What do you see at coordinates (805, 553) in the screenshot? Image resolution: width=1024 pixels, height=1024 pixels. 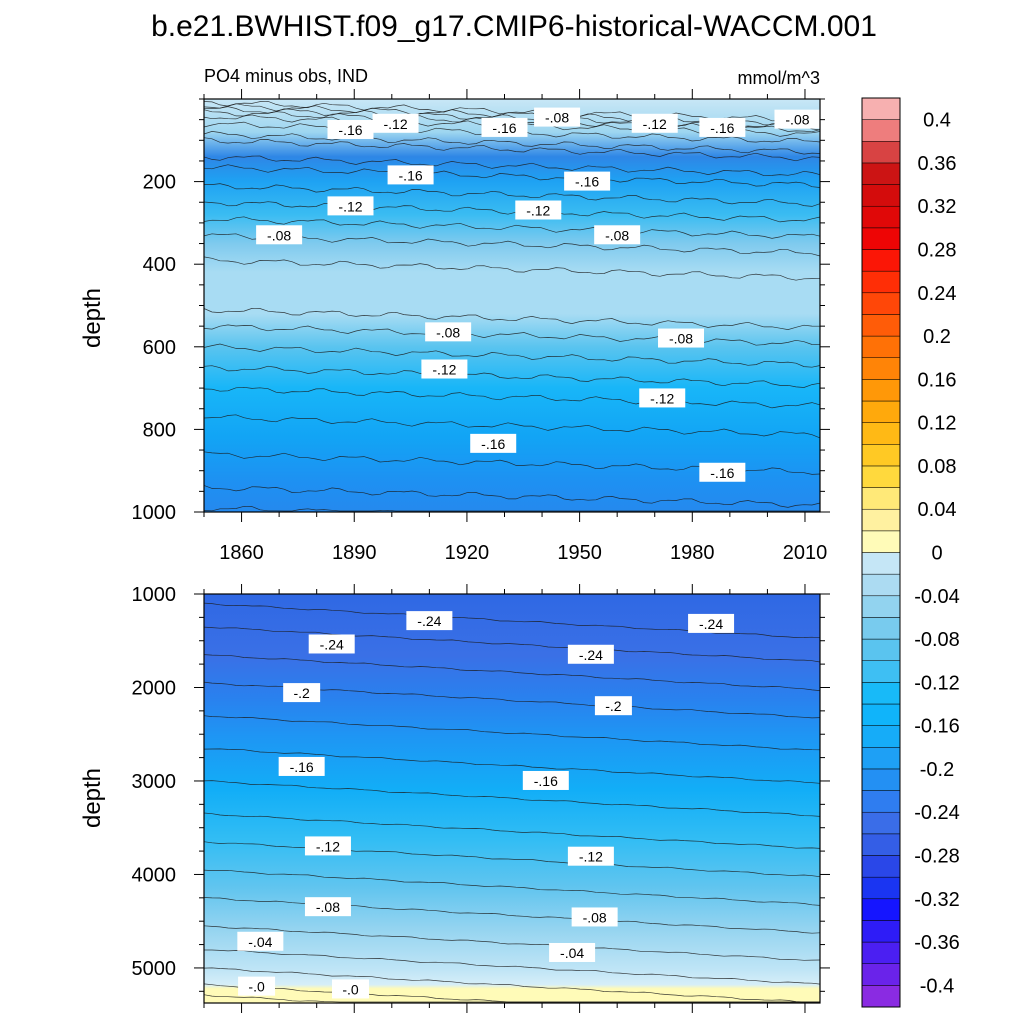 I see `x-tick-label: 2010` at bounding box center [805, 553].